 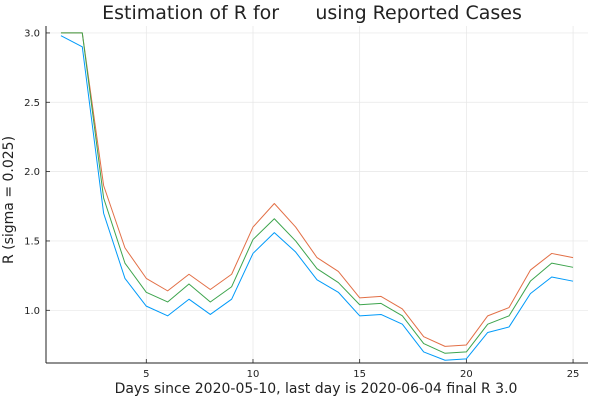 What do you see at coordinates (32, 241) in the screenshot?
I see `y-tick-label: 1.5` at bounding box center [32, 241].